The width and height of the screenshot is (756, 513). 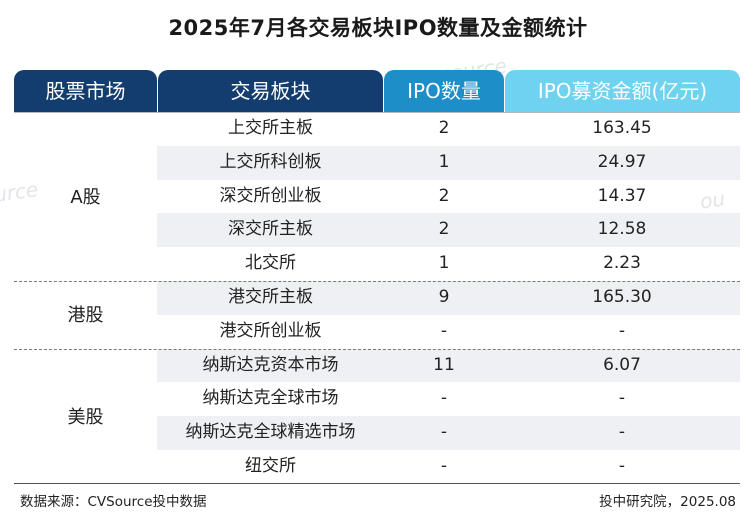 What do you see at coordinates (85, 417) in the screenshot?
I see `market-label-us-share: 美股` at bounding box center [85, 417].